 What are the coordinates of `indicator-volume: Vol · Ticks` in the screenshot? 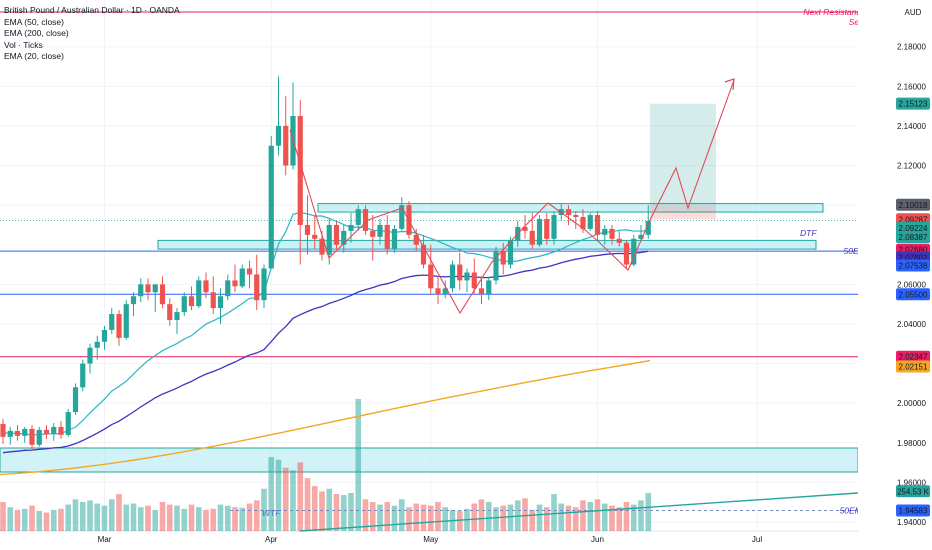 It's located at (23, 44).